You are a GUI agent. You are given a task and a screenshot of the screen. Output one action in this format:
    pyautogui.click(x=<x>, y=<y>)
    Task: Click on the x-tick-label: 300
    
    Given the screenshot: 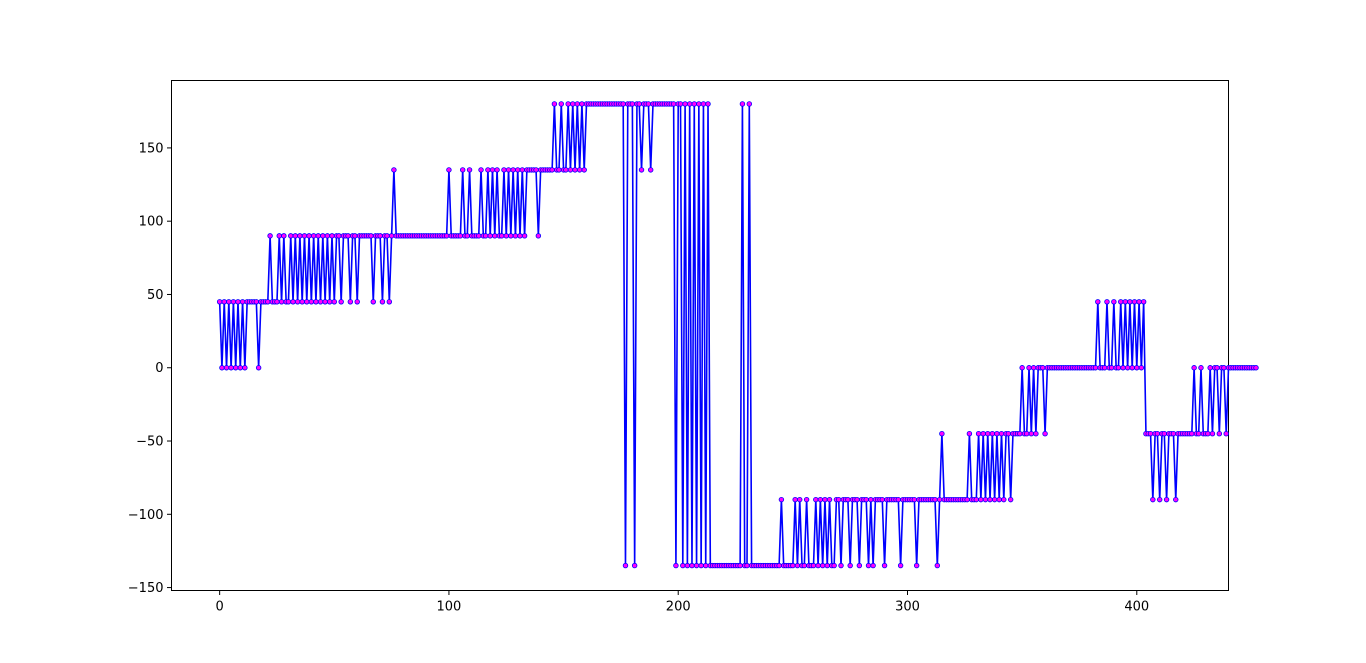 What is the action you would take?
    pyautogui.click(x=907, y=607)
    